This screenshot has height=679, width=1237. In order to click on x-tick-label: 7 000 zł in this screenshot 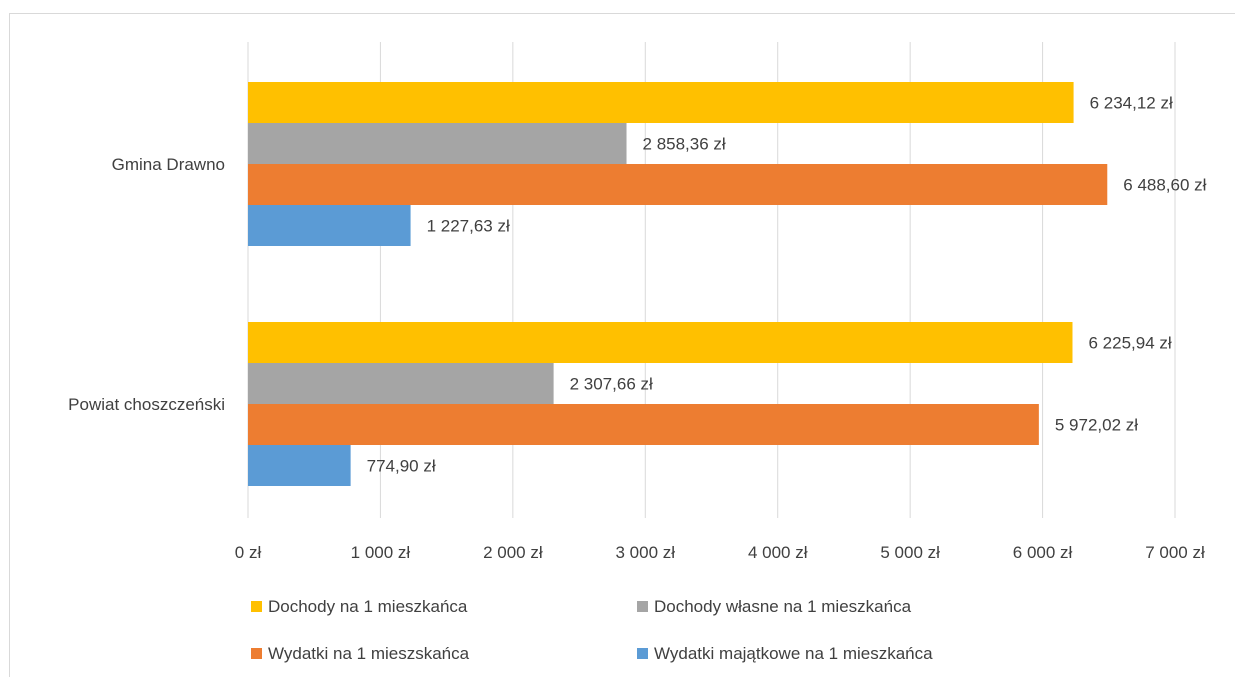, I will do `click(1175, 552)`.